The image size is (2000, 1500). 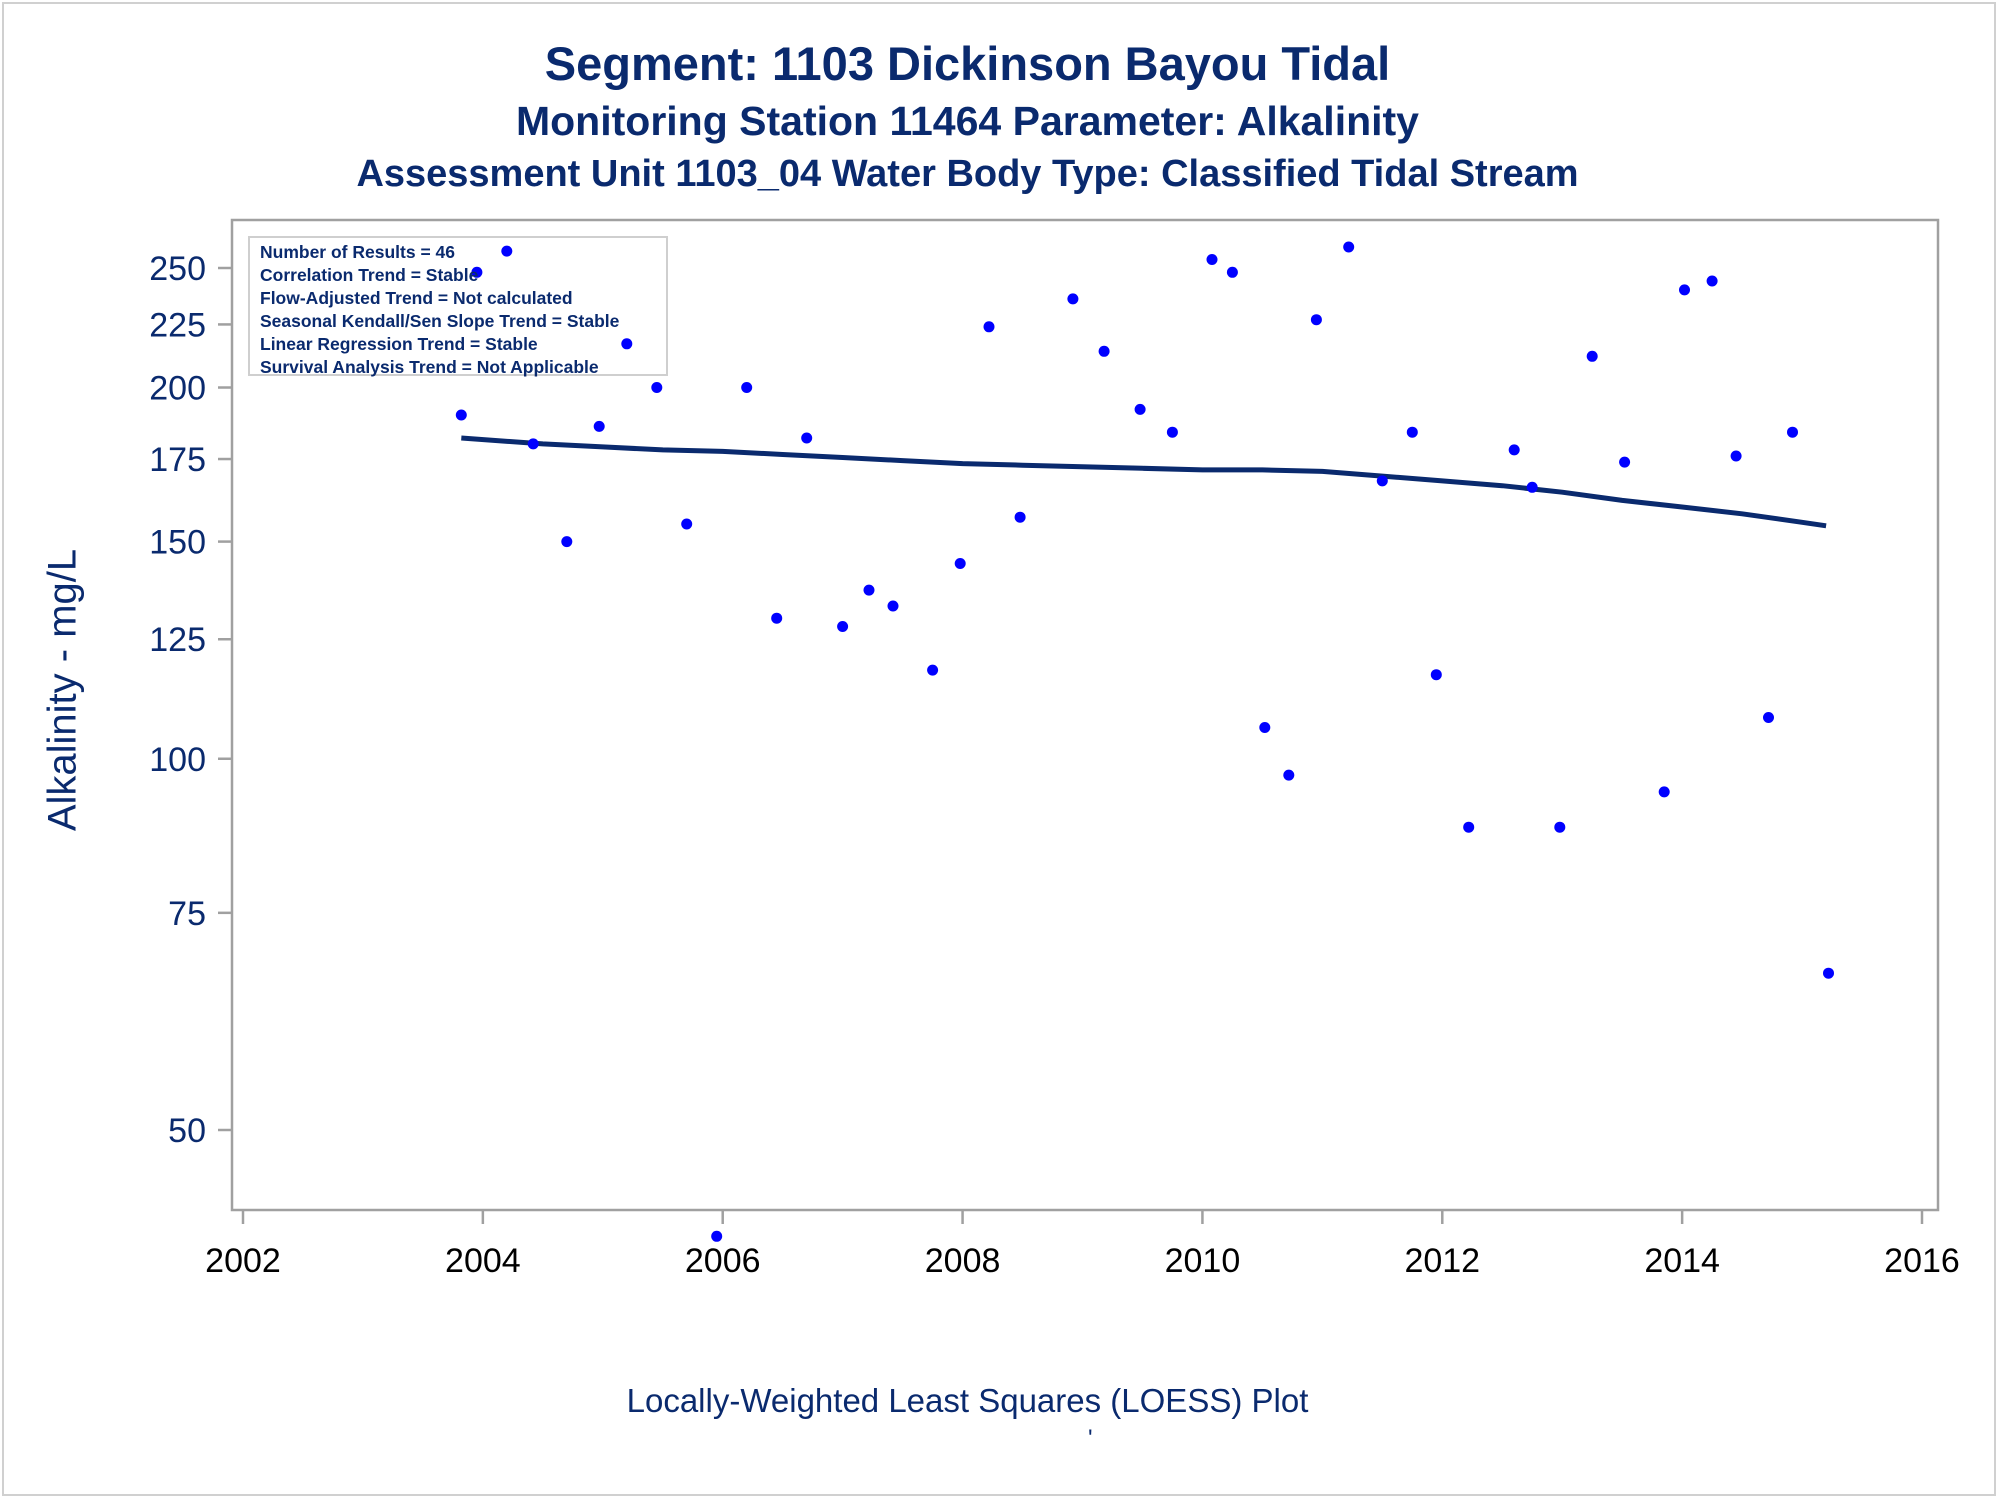 I want to click on y-tick-label: 125, so click(x=177, y=640).